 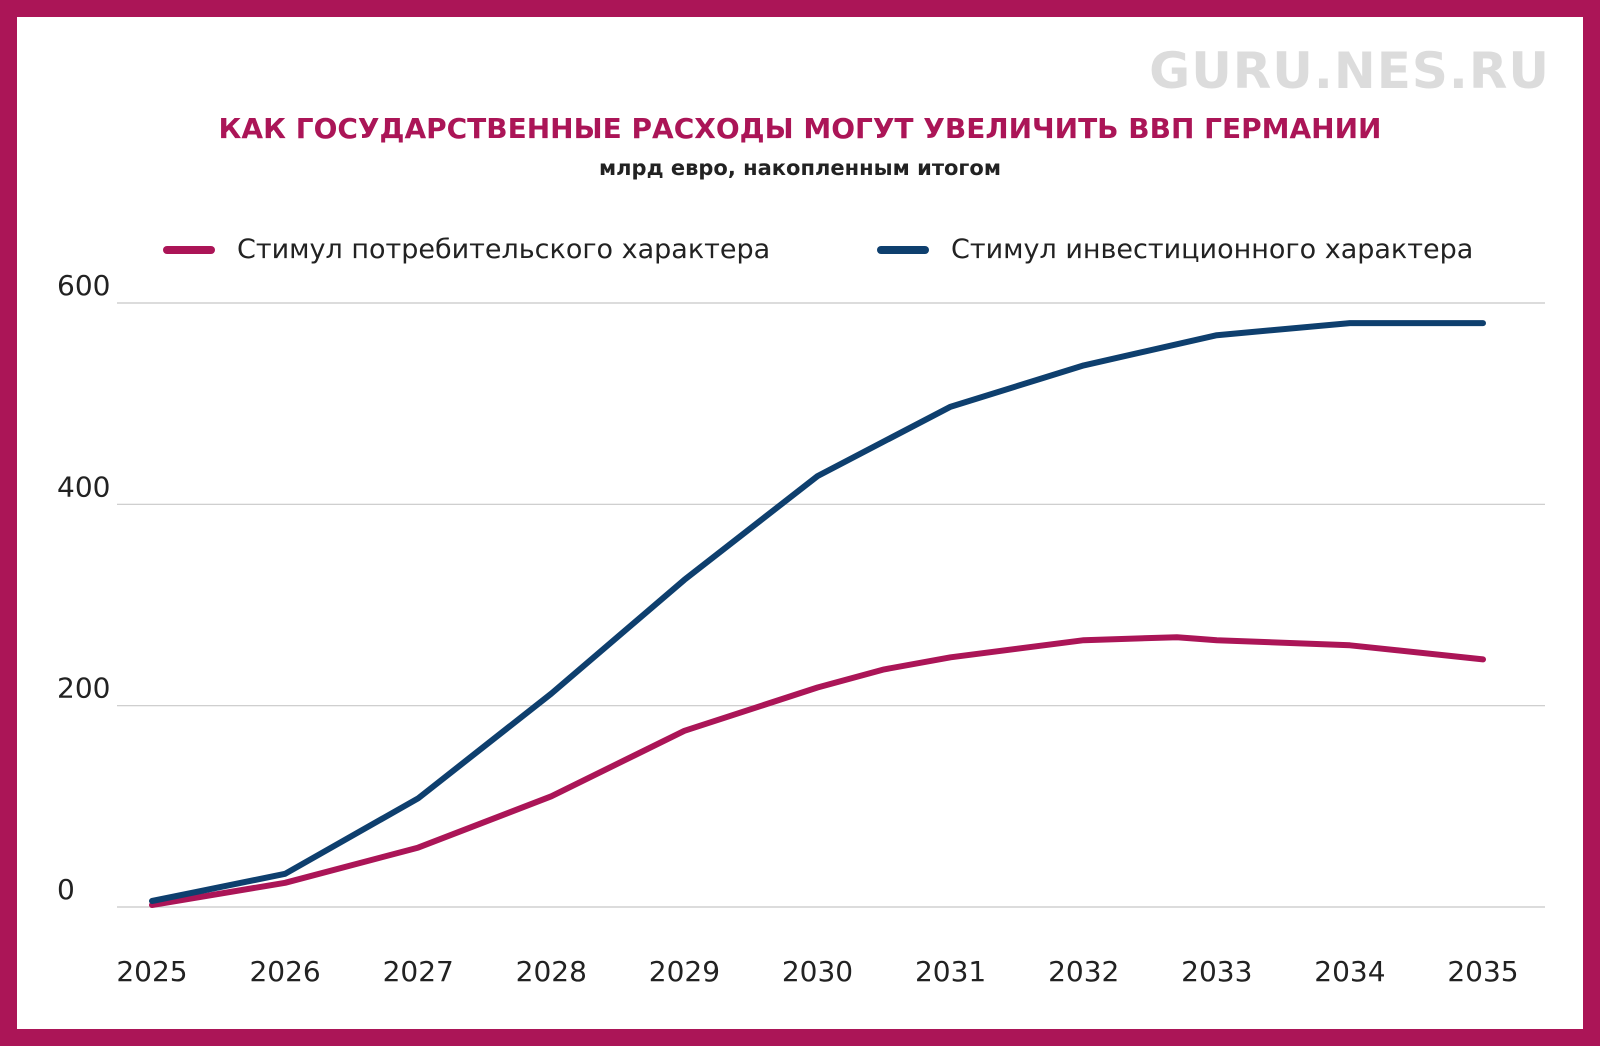 What do you see at coordinates (504, 249) in the screenshot?
I see `legend-label-consumer: Стимул потребительского характера` at bounding box center [504, 249].